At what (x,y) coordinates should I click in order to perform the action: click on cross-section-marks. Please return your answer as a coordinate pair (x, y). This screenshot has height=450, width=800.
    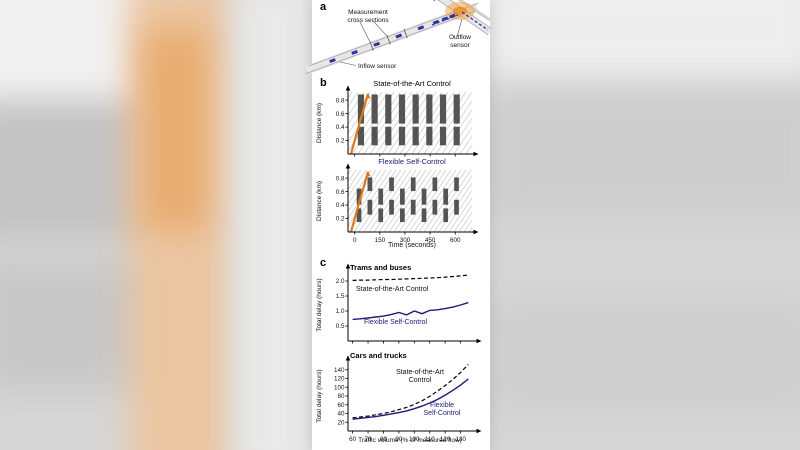
    Looking at the image, I should click on (388, 39).